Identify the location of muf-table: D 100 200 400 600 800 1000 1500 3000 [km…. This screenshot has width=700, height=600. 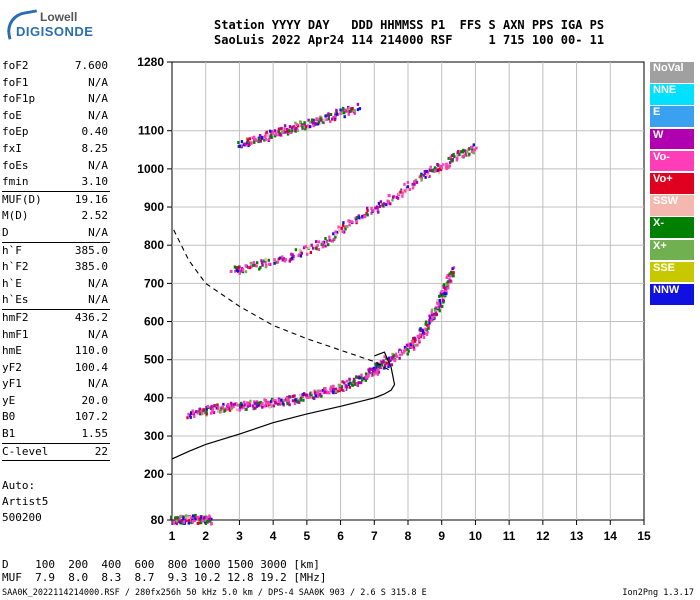
(164, 571).